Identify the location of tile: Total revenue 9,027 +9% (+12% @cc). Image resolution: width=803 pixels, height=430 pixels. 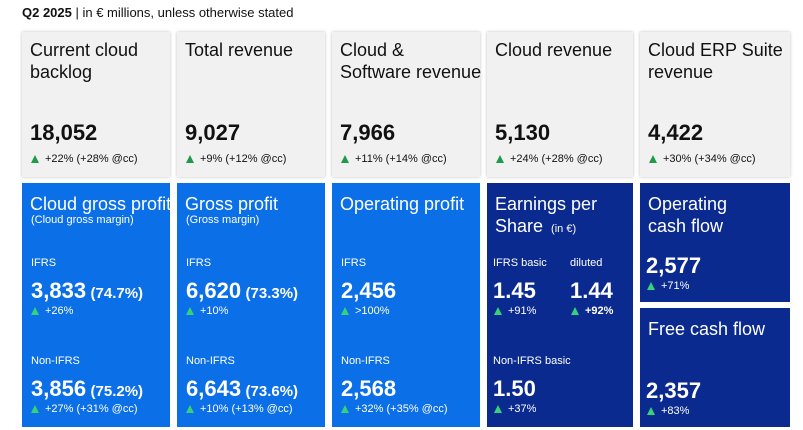
(251, 104).